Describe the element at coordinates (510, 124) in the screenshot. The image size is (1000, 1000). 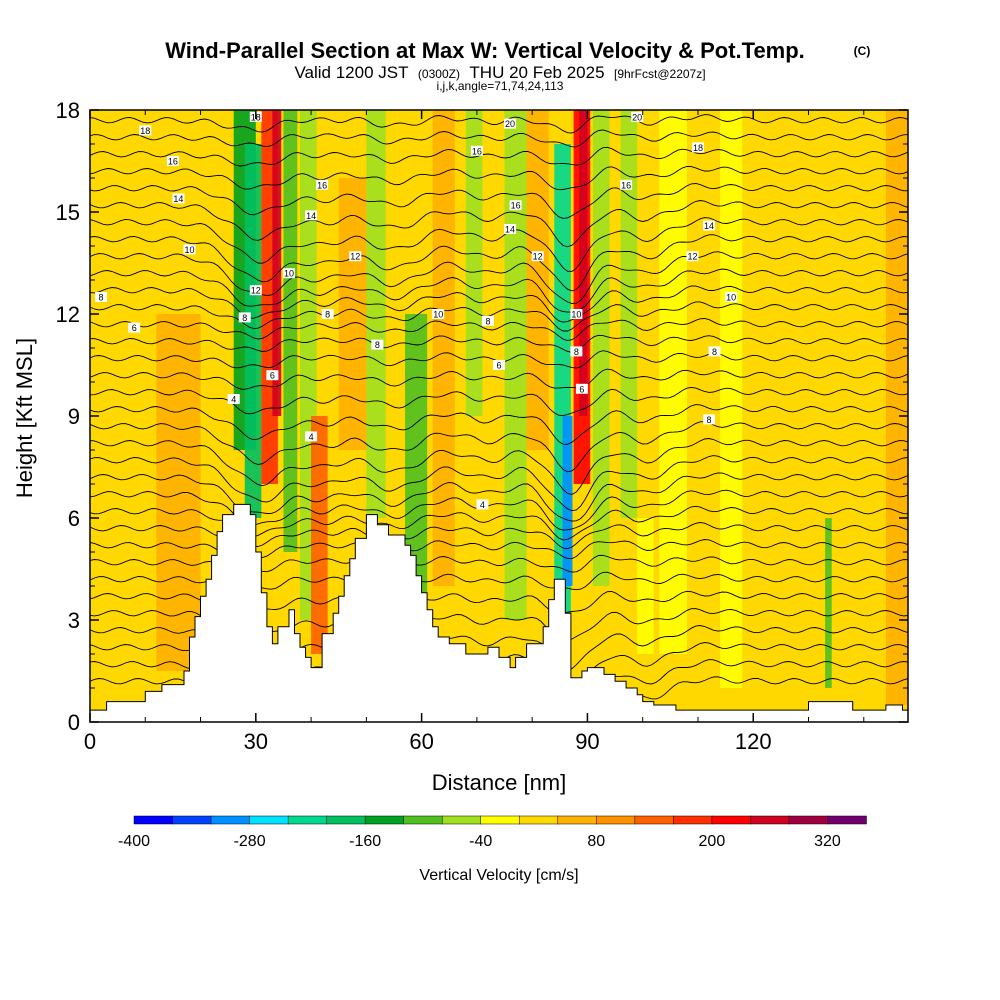
I see `contour-label: 20` at that location.